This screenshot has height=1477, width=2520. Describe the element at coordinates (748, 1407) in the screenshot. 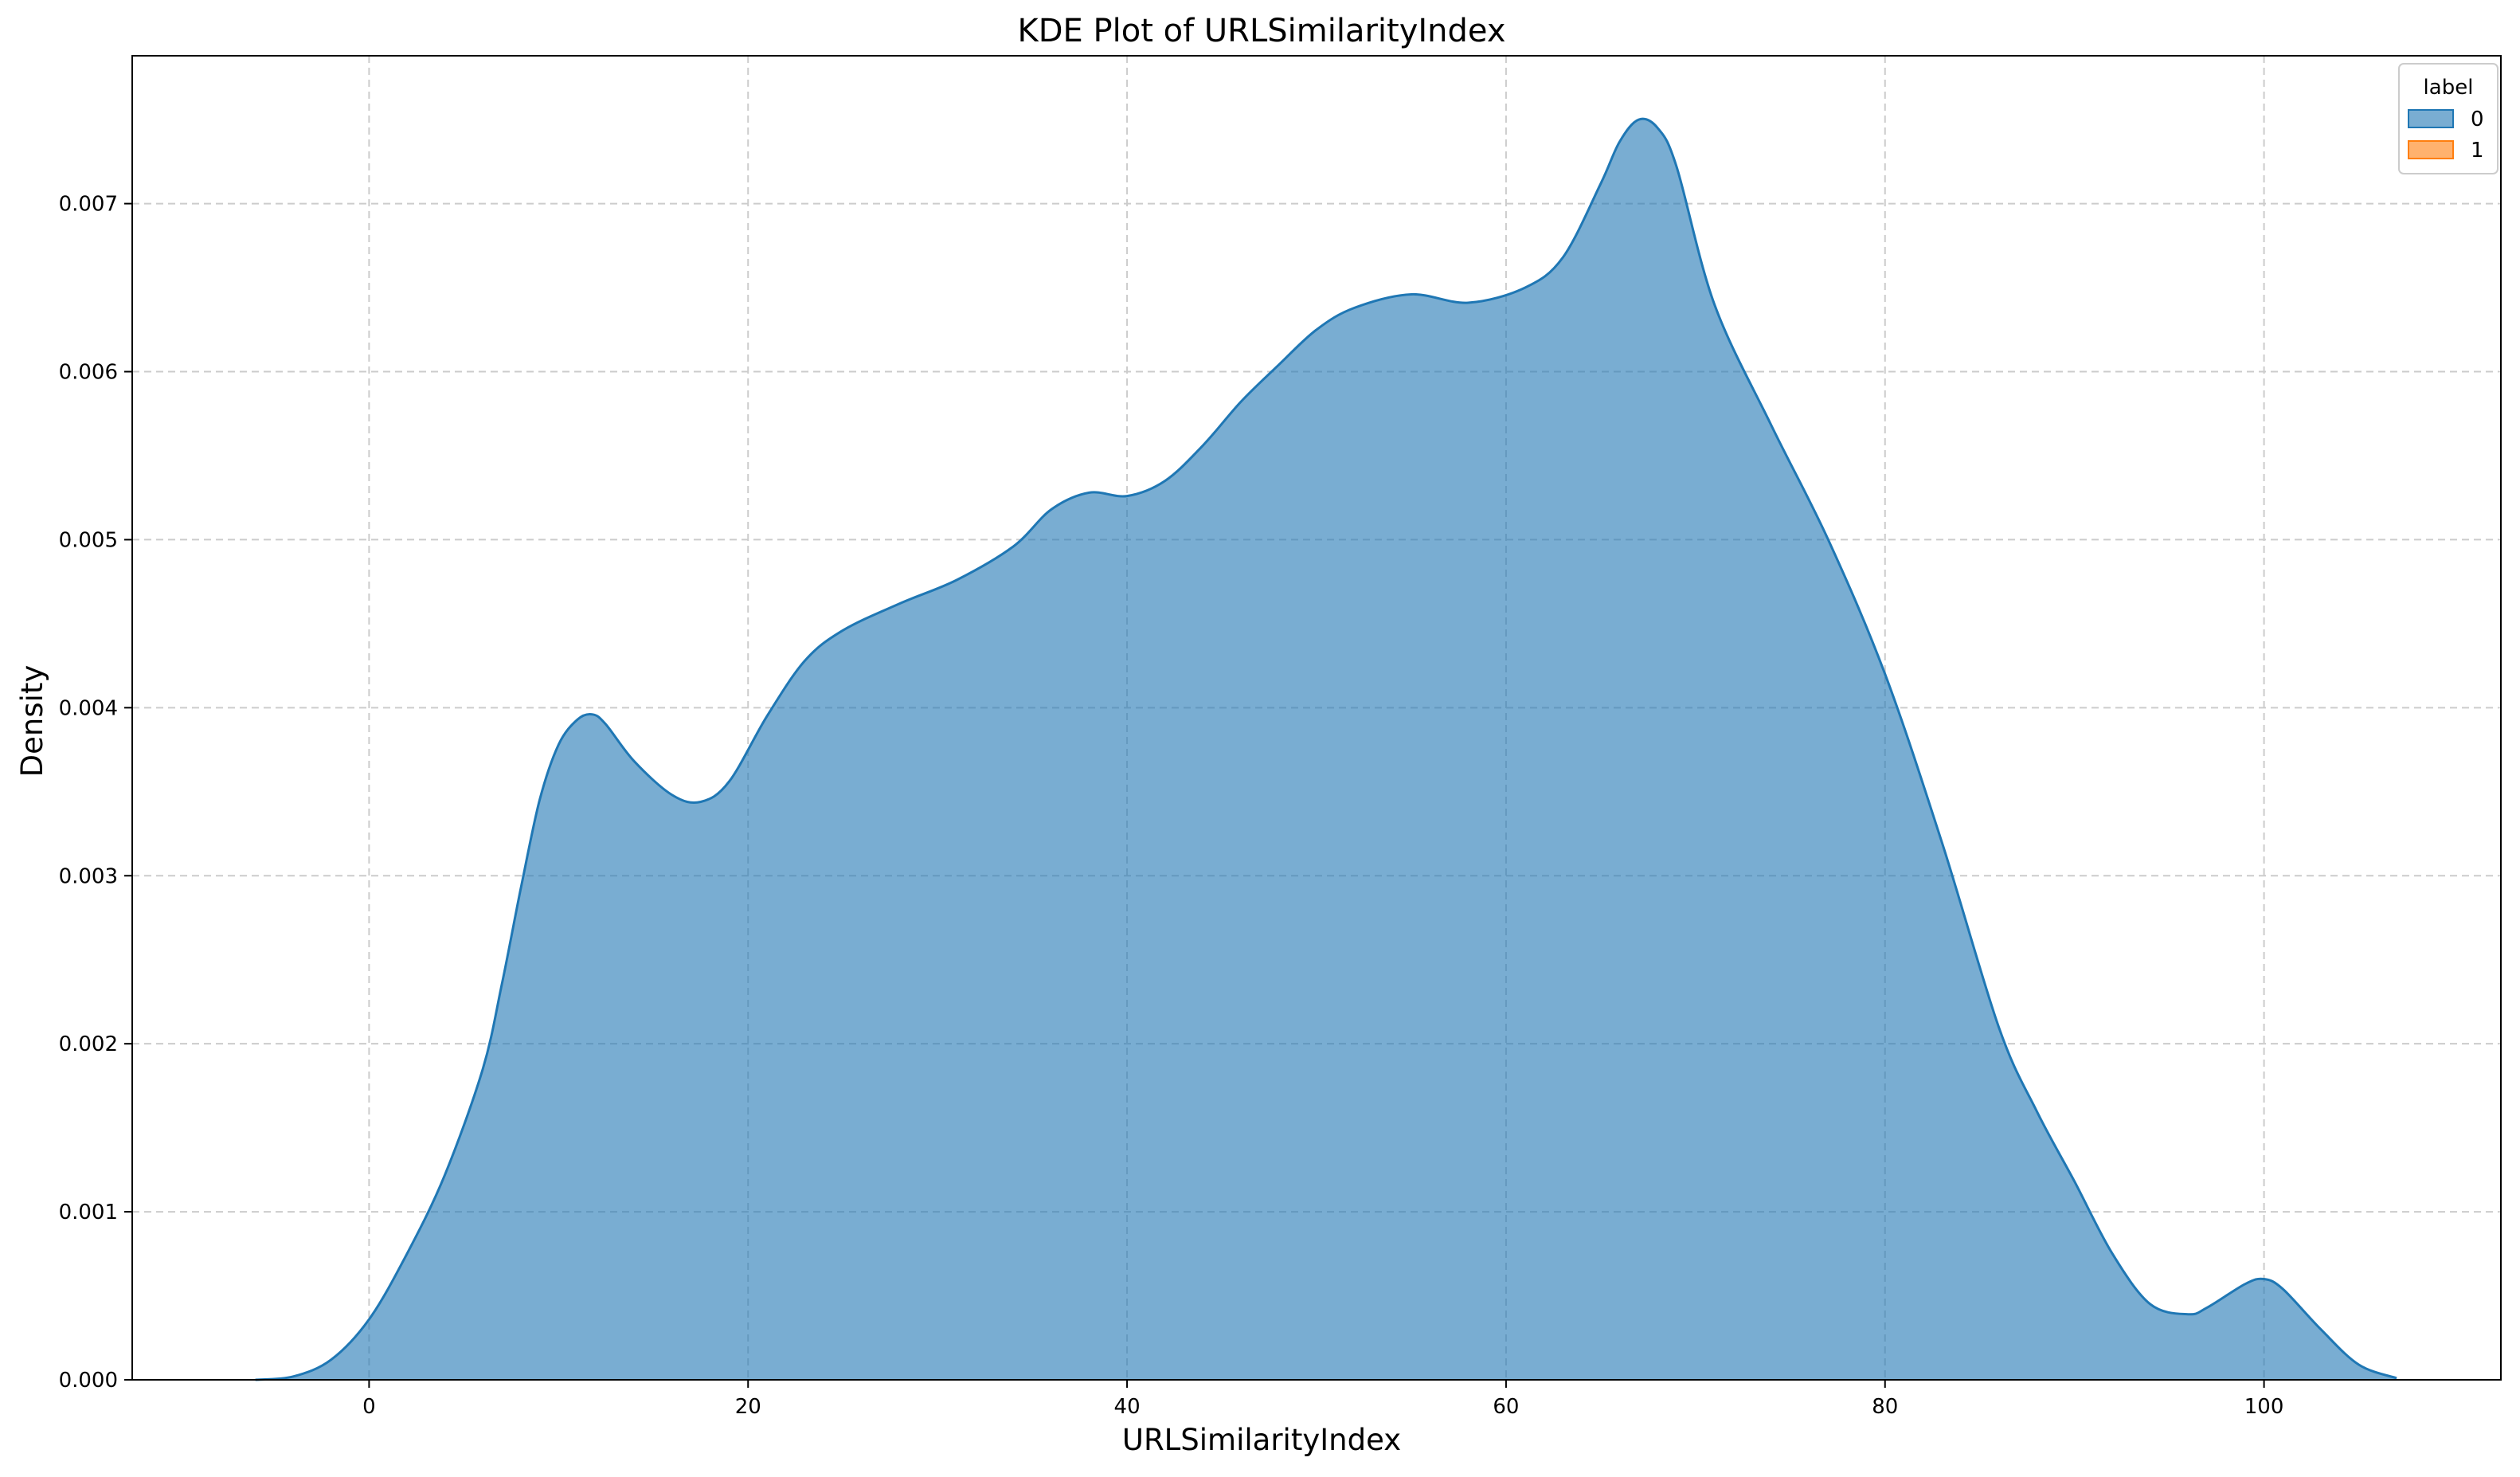

I see `x-tick-label-1: 20` at that location.